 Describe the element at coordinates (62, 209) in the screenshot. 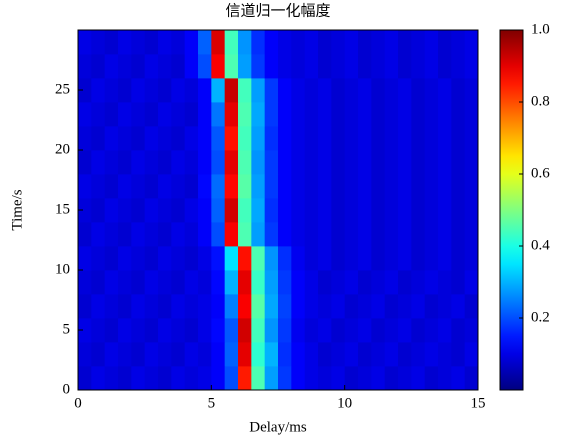

I see `y-tick-label: 15` at that location.